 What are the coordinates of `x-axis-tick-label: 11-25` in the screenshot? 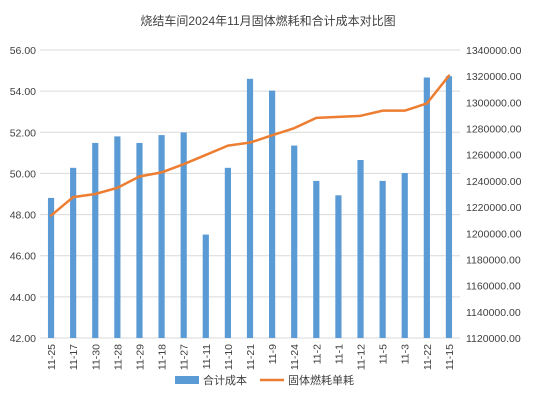 It's located at (52, 357).